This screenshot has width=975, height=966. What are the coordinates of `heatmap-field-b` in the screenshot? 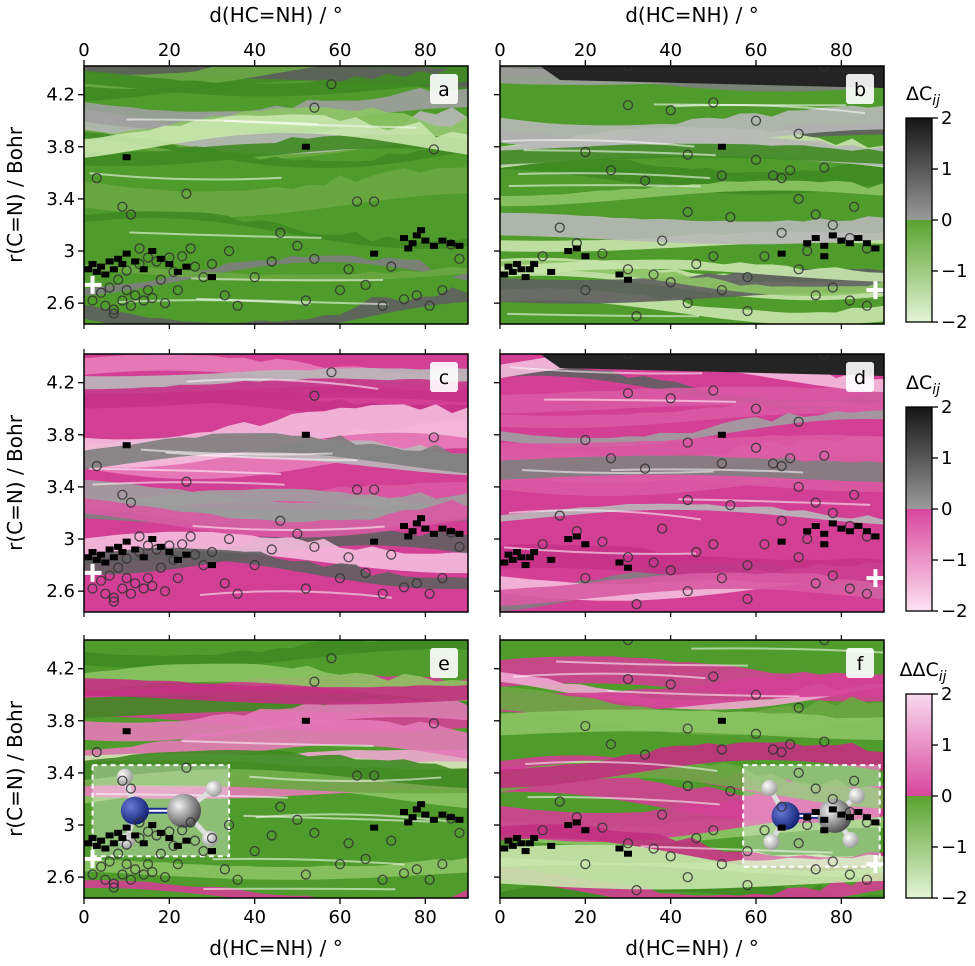 It's located at (692, 195).